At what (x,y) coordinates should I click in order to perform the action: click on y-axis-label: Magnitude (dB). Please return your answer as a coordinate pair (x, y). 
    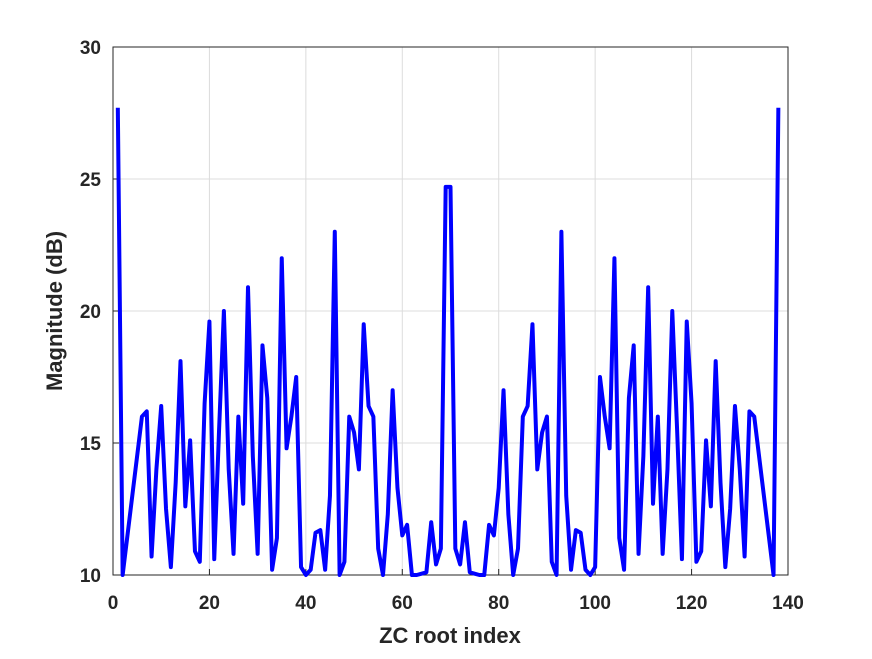
    Looking at the image, I should click on (54, 311).